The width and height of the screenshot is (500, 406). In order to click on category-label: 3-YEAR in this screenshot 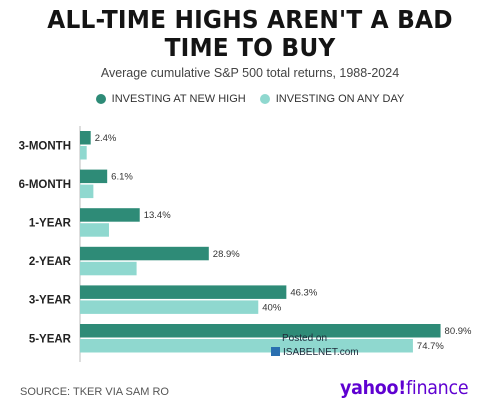, I will do `click(50, 301)`.